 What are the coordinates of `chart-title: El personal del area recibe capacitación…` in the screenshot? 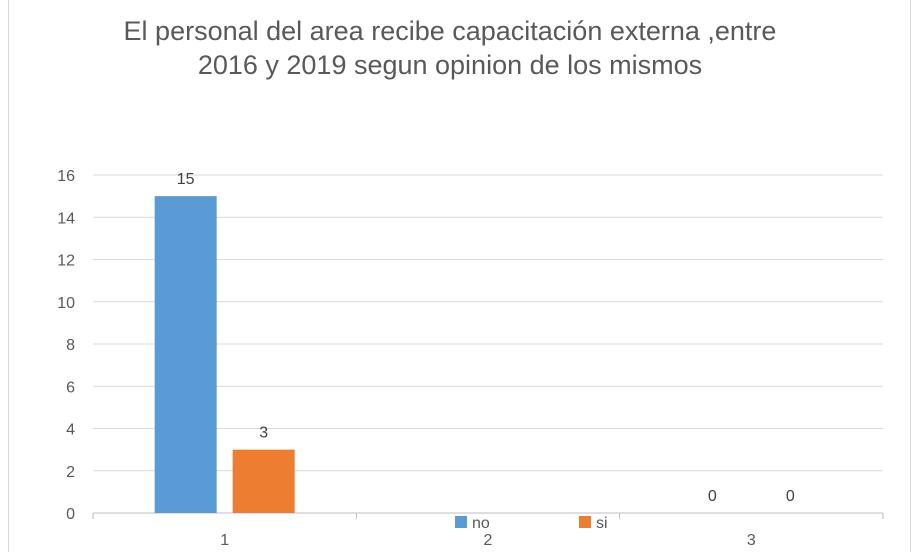 It's located at (450, 48).